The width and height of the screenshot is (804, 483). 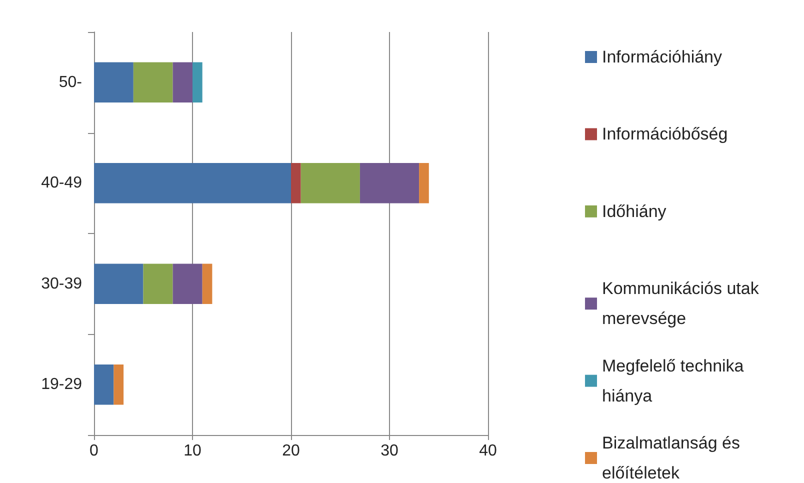 What do you see at coordinates (61, 283) in the screenshot?
I see `y-tick-label: 30-39` at bounding box center [61, 283].